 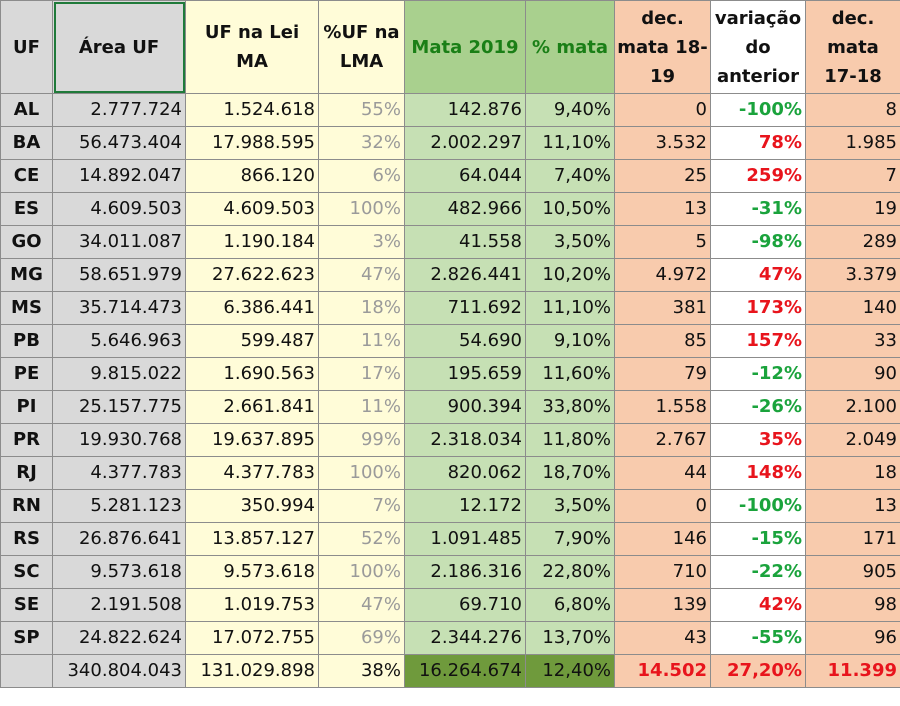 What do you see at coordinates (26, 209) in the screenshot?
I see `cell-uf: ES` at bounding box center [26, 209].